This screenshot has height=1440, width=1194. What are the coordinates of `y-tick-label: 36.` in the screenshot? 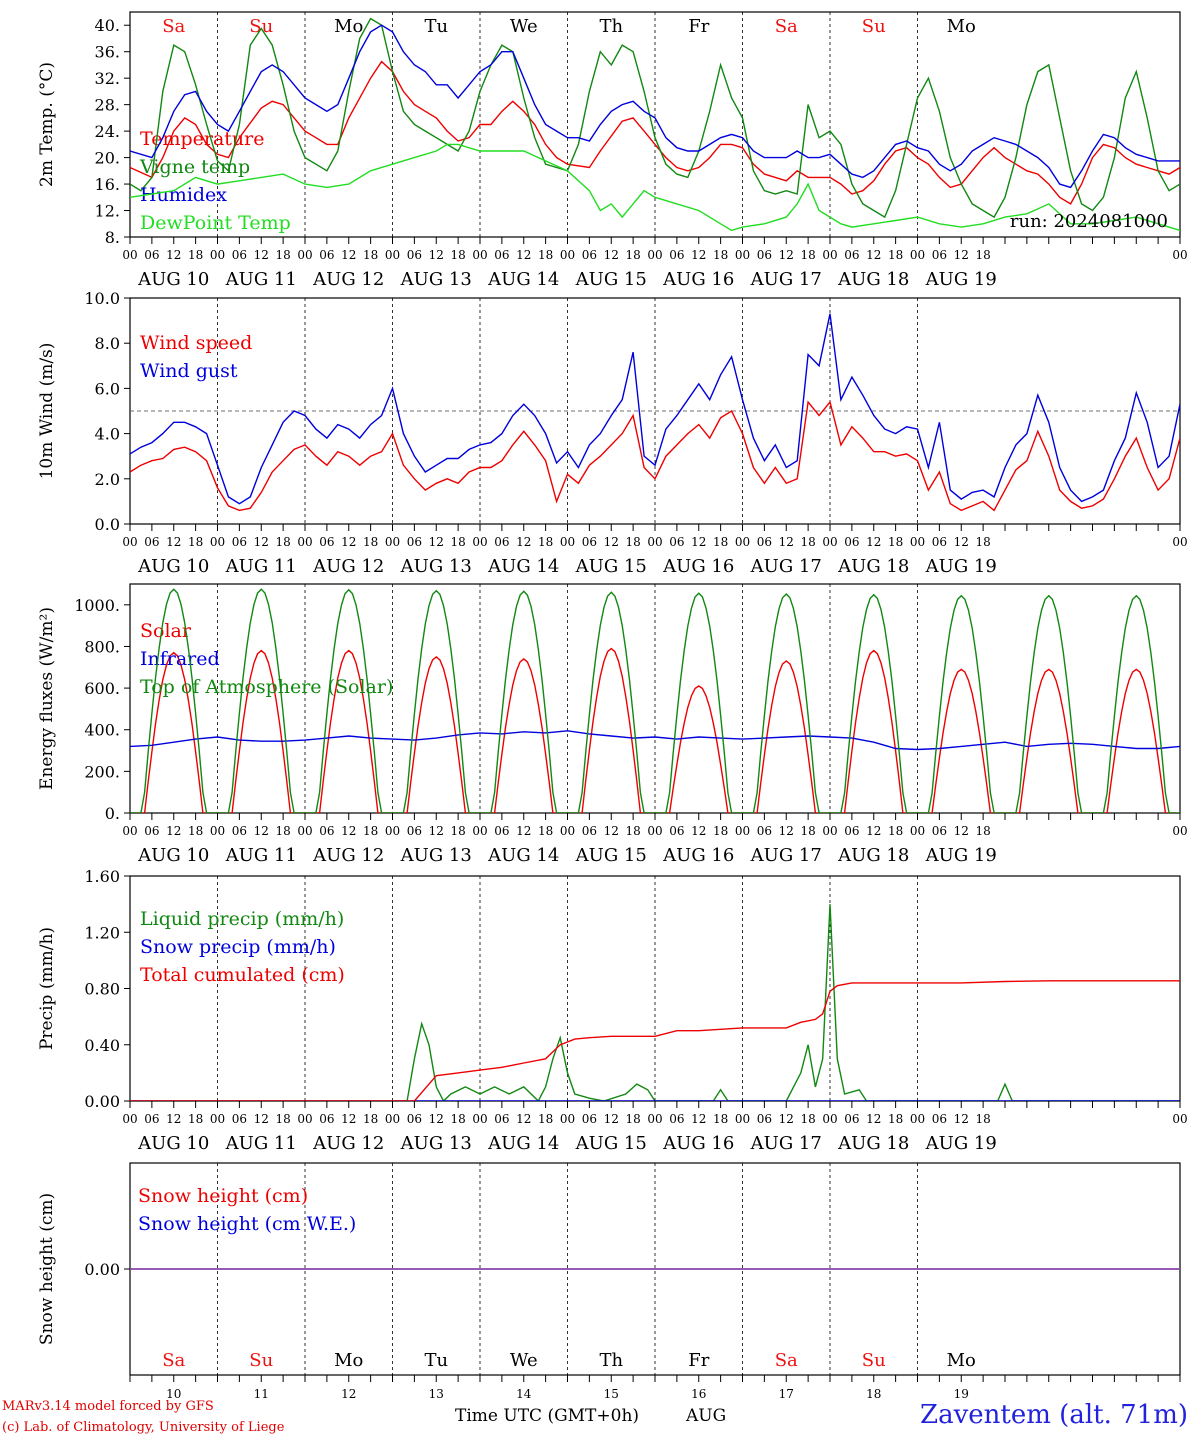 It's located at (107, 52).